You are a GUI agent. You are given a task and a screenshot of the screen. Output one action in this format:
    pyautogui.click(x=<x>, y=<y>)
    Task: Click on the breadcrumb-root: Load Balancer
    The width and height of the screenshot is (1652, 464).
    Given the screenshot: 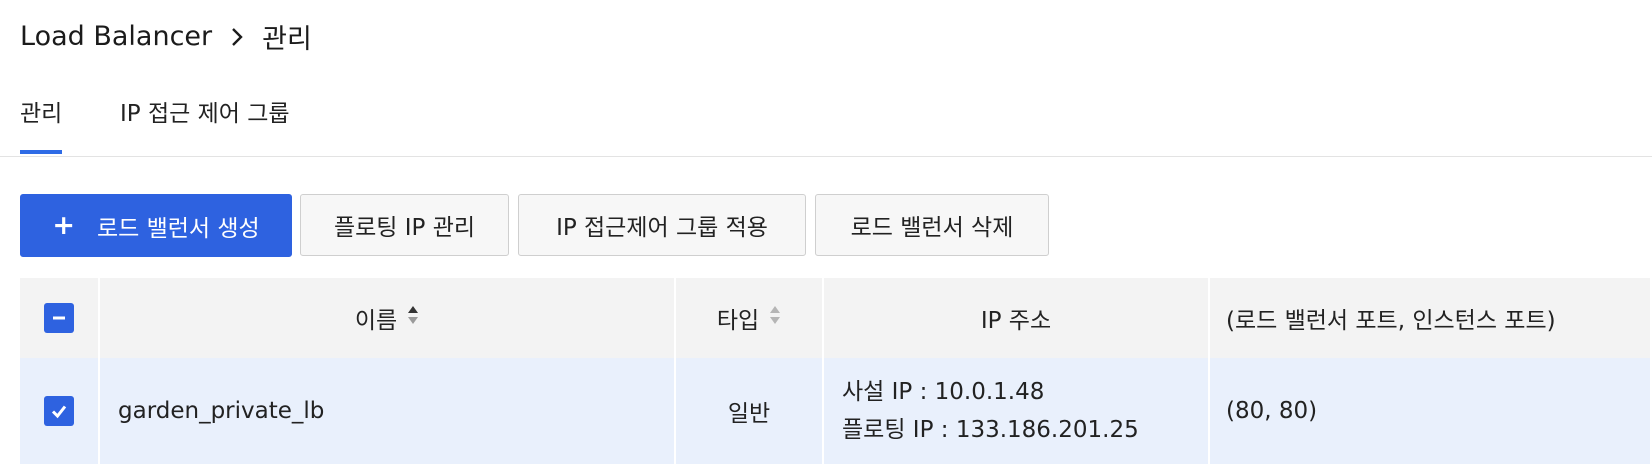 What is the action you would take?
    pyautogui.click(x=116, y=36)
    